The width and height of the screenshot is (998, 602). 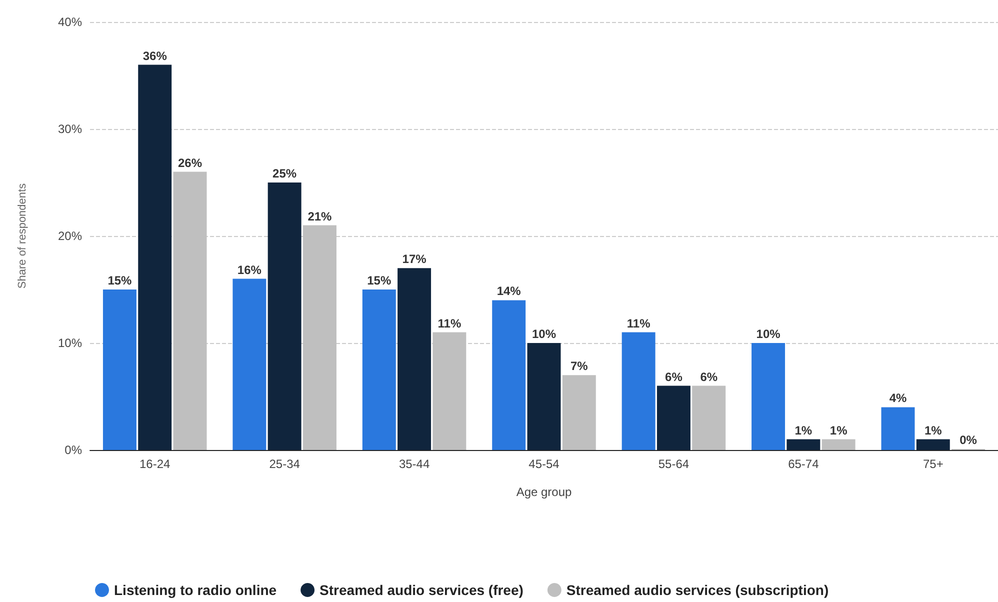 What do you see at coordinates (70, 343) in the screenshot?
I see `y-tick-label: 10%` at bounding box center [70, 343].